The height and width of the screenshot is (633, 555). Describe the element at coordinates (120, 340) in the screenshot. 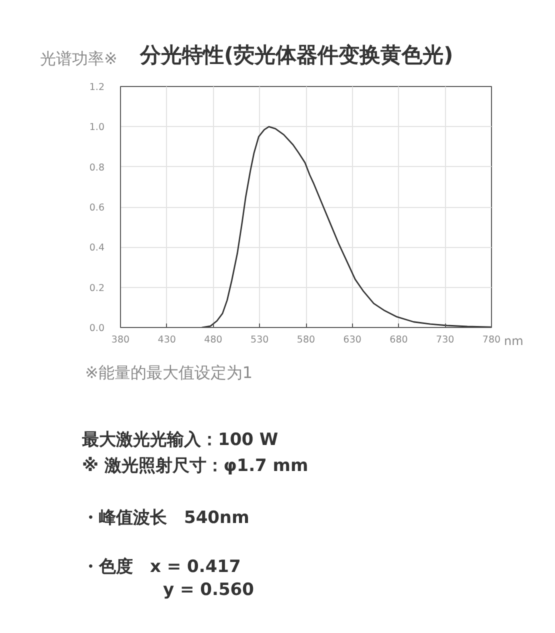

I see `x-tick-label: 380` at that location.